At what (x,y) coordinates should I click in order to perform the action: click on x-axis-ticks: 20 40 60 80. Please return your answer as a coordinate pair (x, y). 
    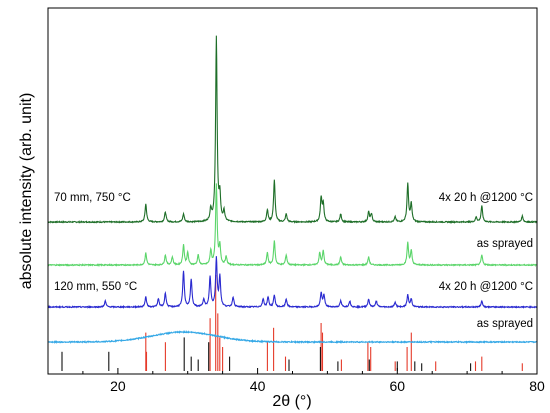
    Looking at the image, I should click on (296, 381).